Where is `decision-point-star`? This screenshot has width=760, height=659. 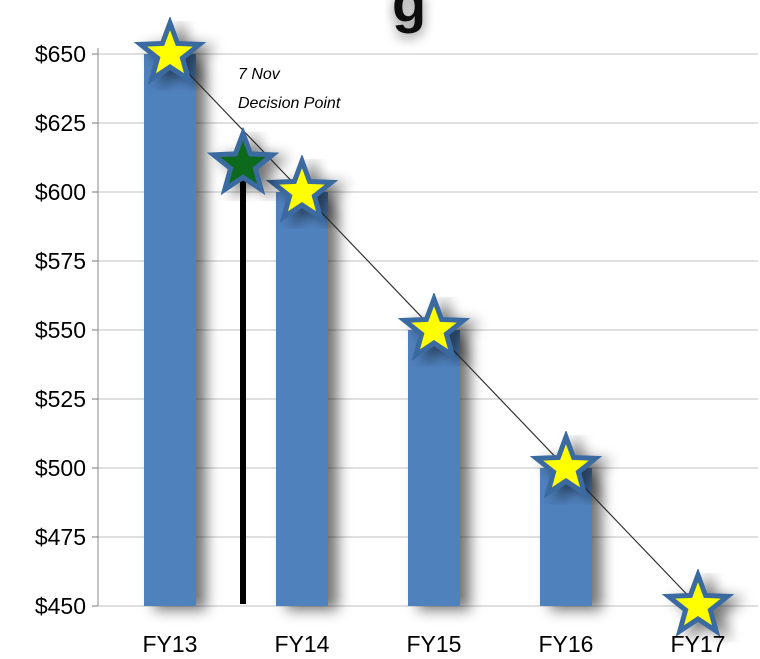 decision-point-star is located at coordinates (243, 161).